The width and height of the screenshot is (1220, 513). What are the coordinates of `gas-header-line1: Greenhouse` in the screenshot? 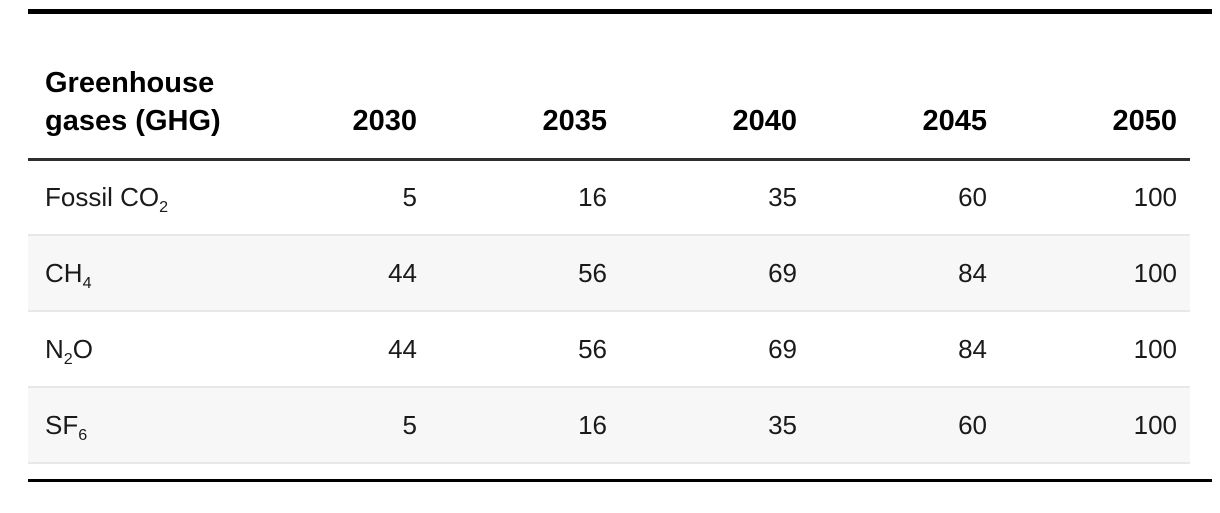 It's located at (130, 83).